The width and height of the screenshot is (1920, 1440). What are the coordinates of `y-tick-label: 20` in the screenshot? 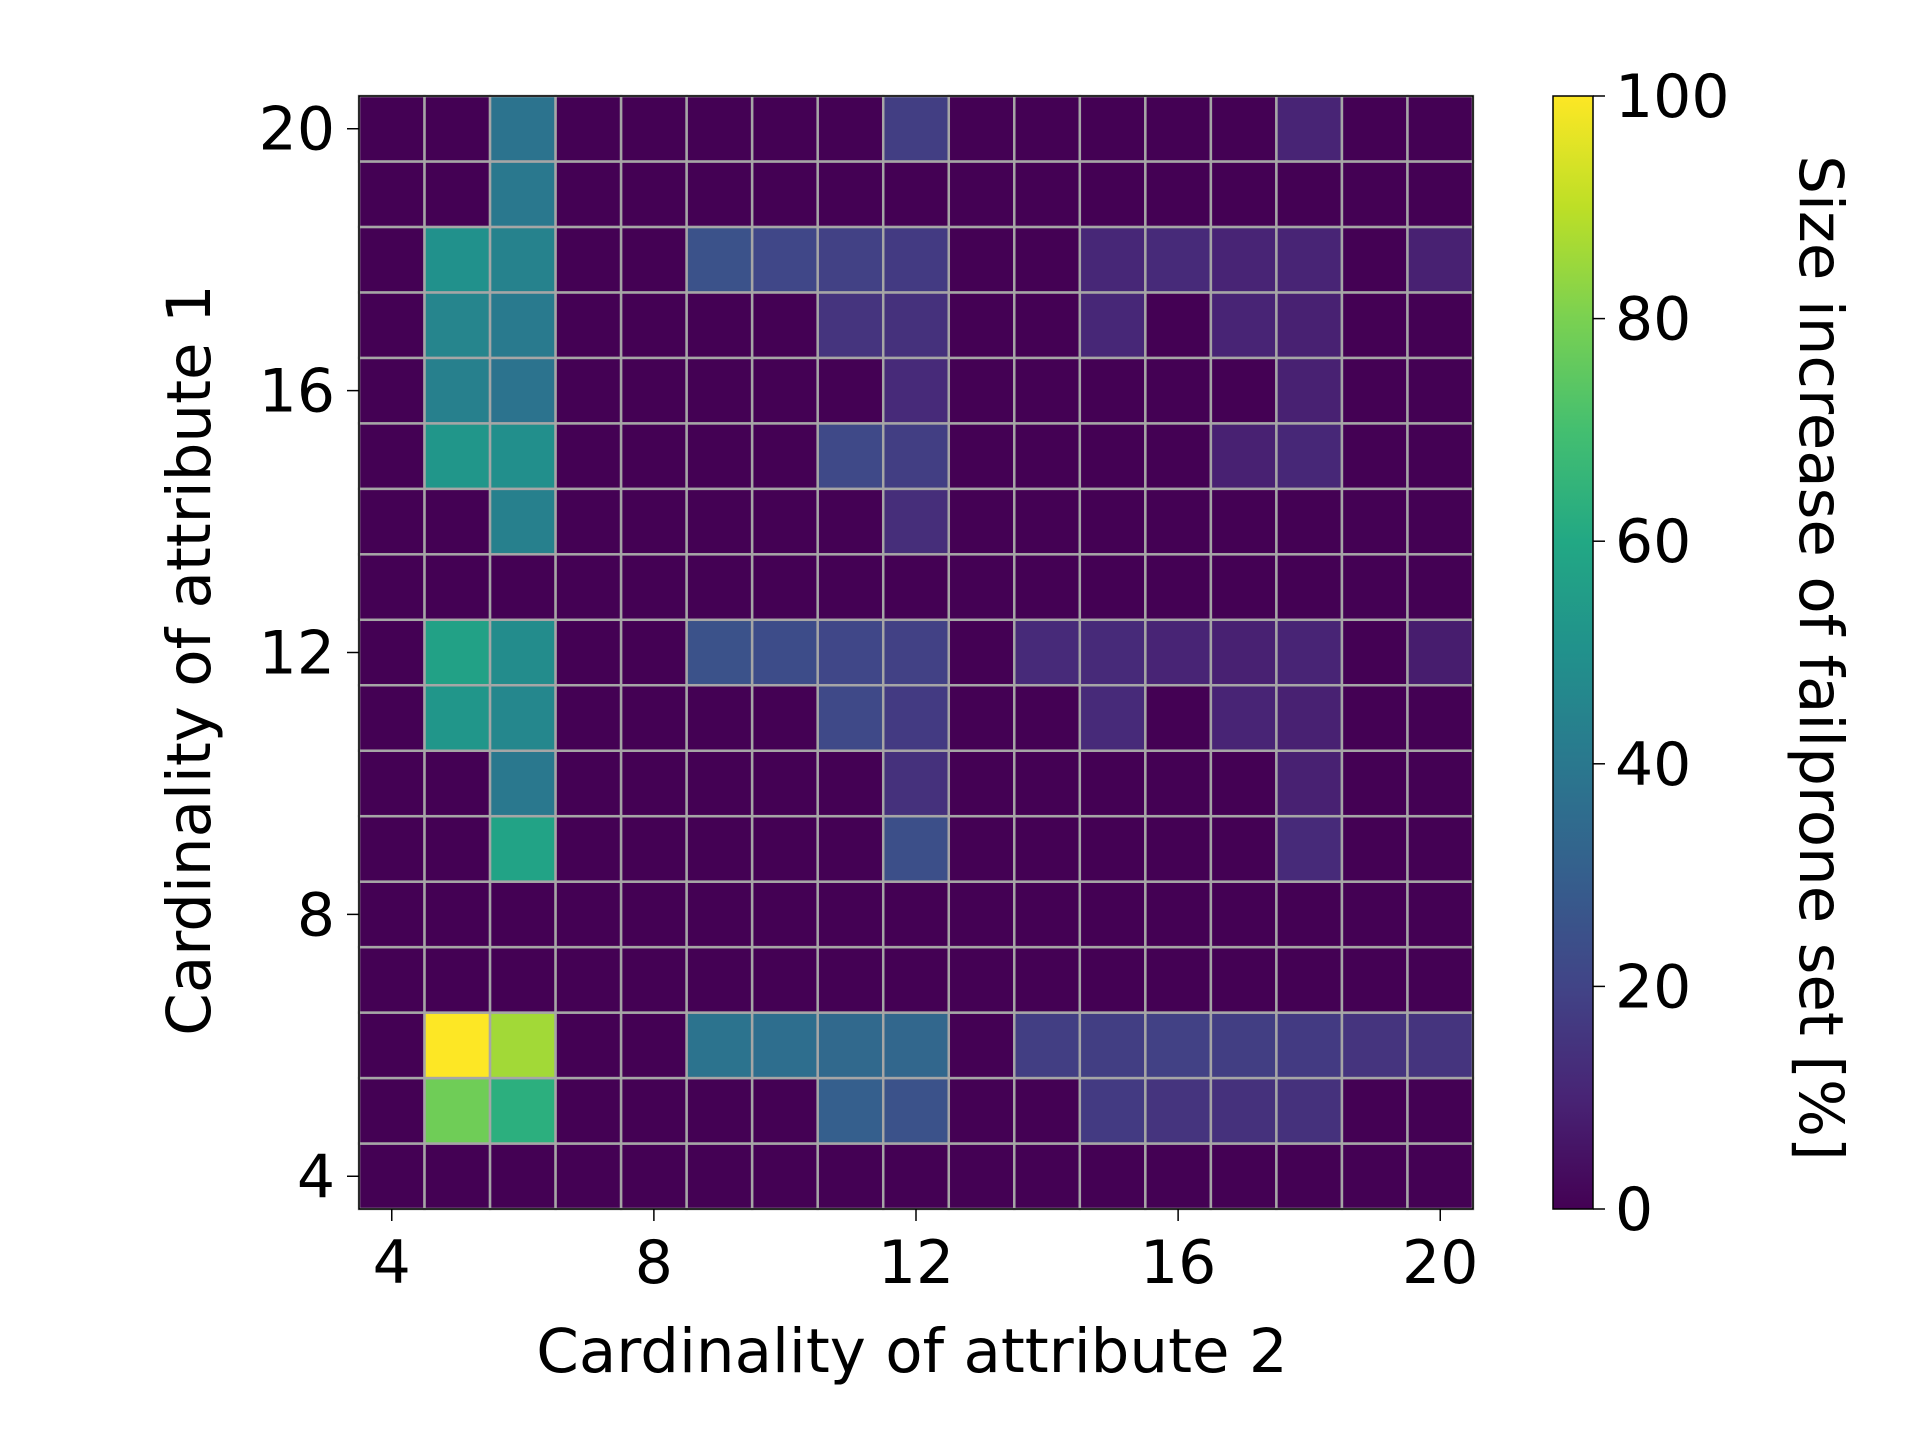 It's located at (297, 130).